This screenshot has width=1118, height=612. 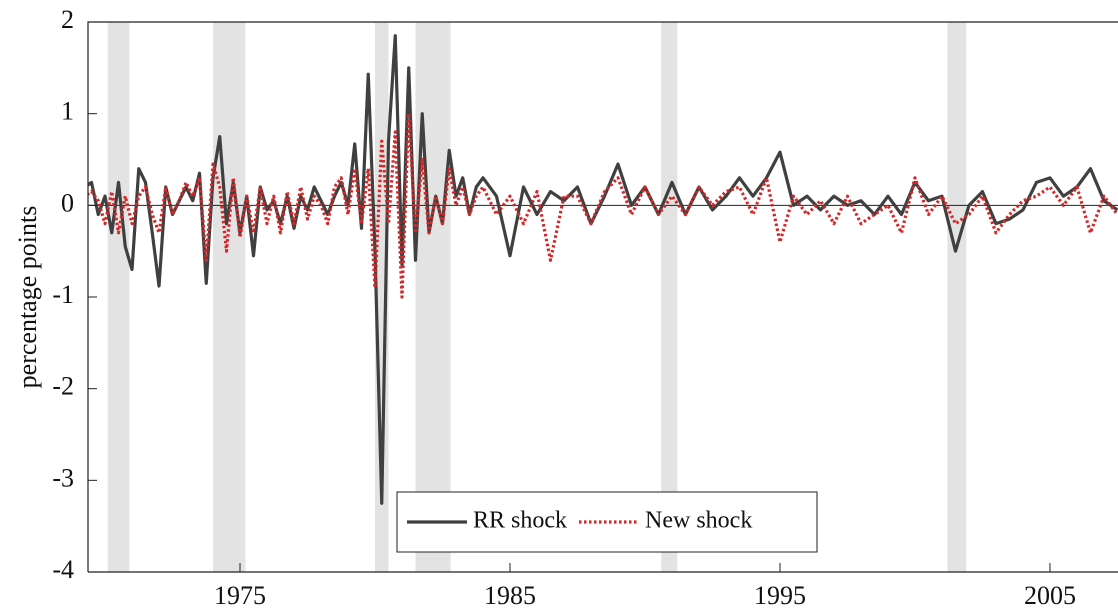 What do you see at coordinates (780, 595) in the screenshot?
I see `x-tick-label: 1995` at bounding box center [780, 595].